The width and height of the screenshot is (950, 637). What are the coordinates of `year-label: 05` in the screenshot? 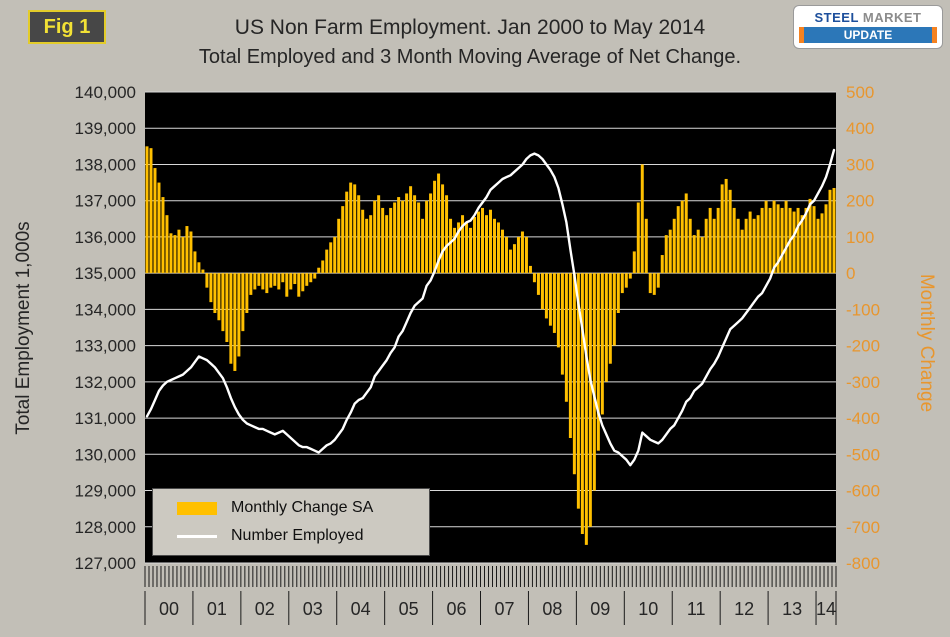 It's located at (409, 609).